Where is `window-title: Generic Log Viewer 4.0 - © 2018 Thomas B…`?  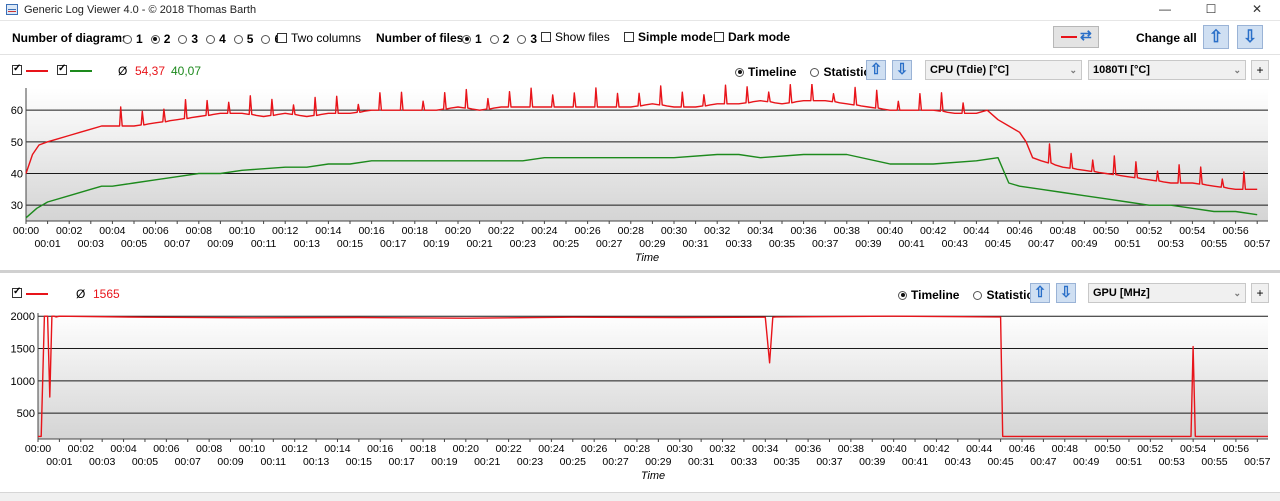
window-title: Generic Log Viewer 4.0 - © 2018 Thomas B… is located at coordinates (140, 10).